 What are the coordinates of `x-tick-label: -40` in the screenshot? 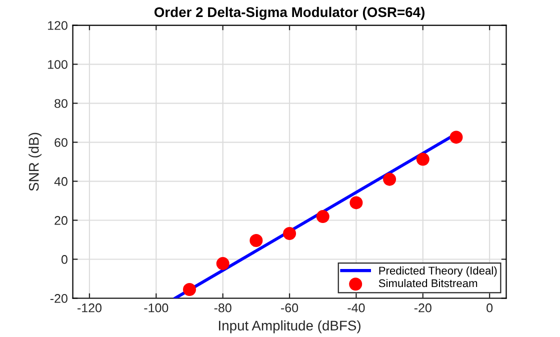 It's located at (356, 307).